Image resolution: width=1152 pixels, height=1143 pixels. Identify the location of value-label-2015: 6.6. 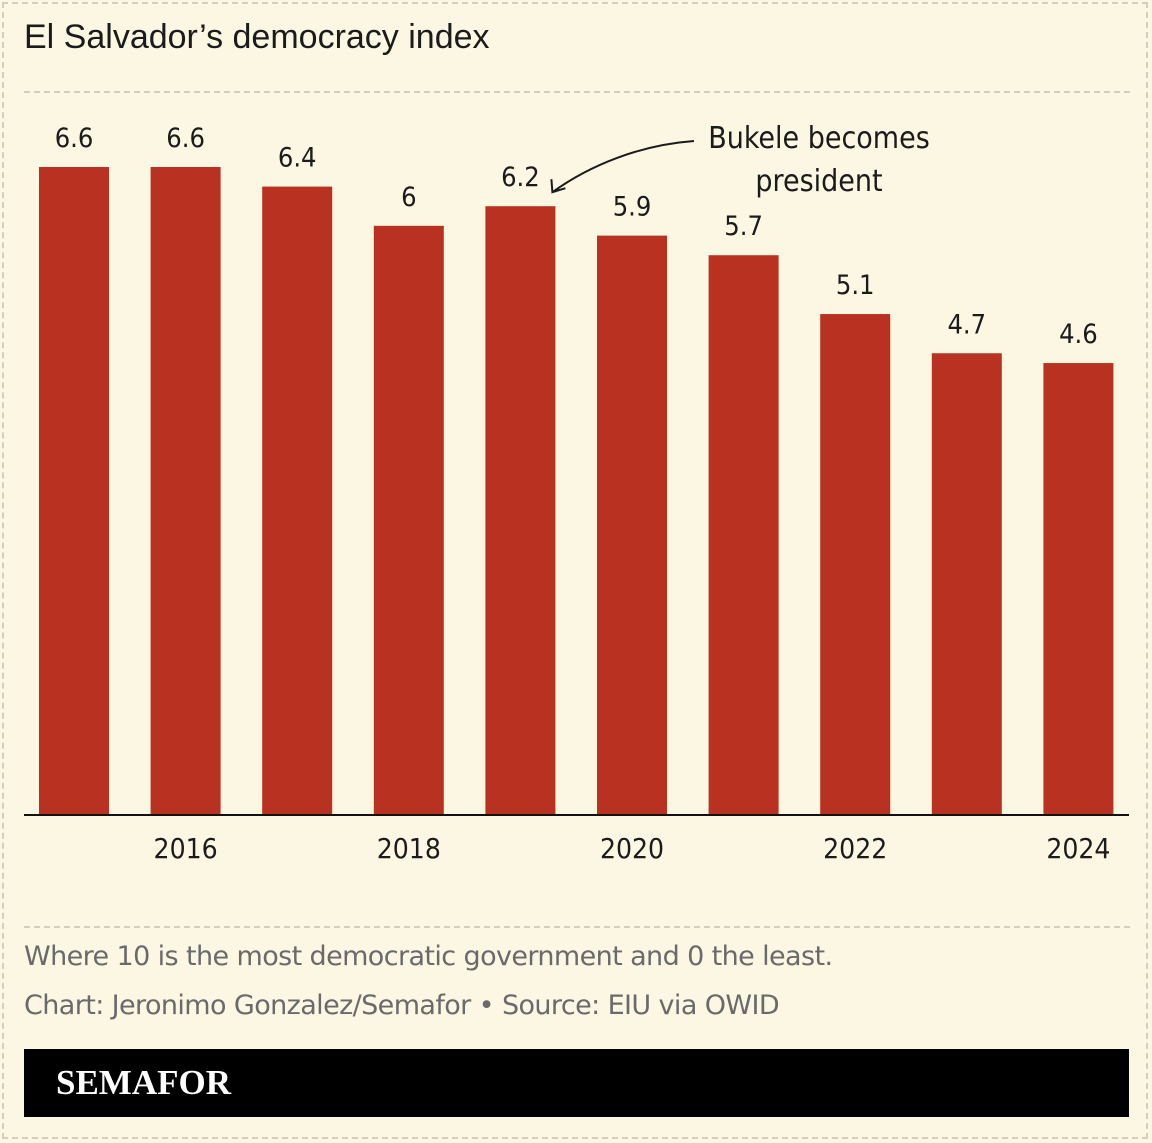
(74, 138).